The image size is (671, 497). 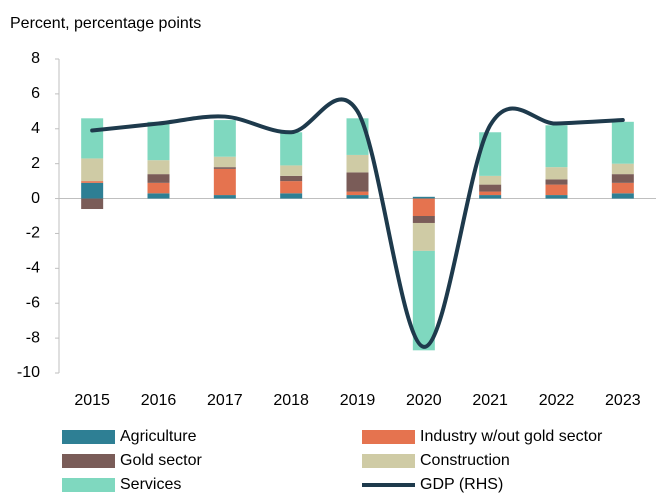 What do you see at coordinates (291, 400) in the screenshot?
I see `x-tick-label: 2018` at bounding box center [291, 400].